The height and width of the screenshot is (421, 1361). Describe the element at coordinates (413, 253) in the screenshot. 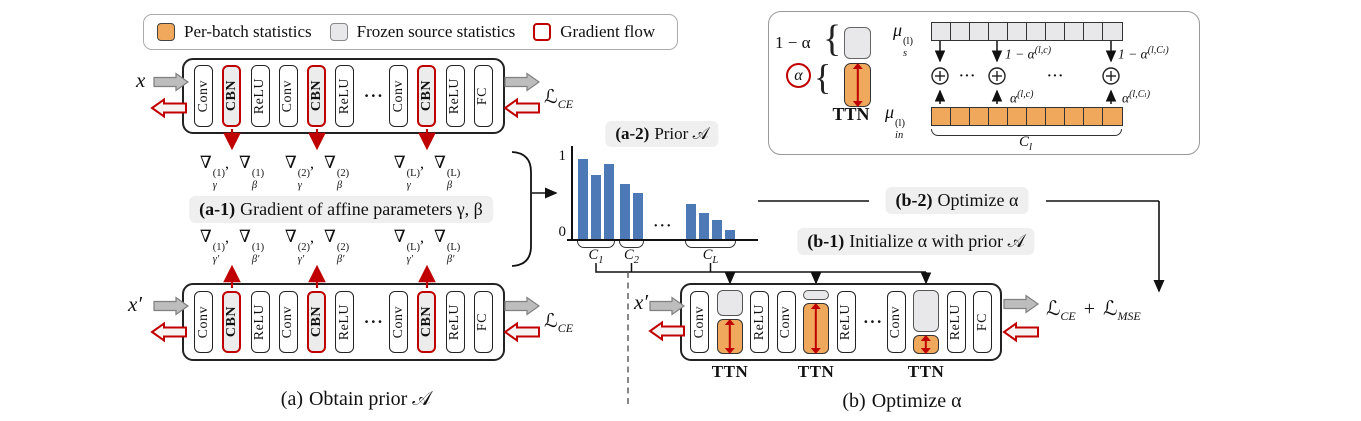

I see `supsub: (L) γ′` at that location.